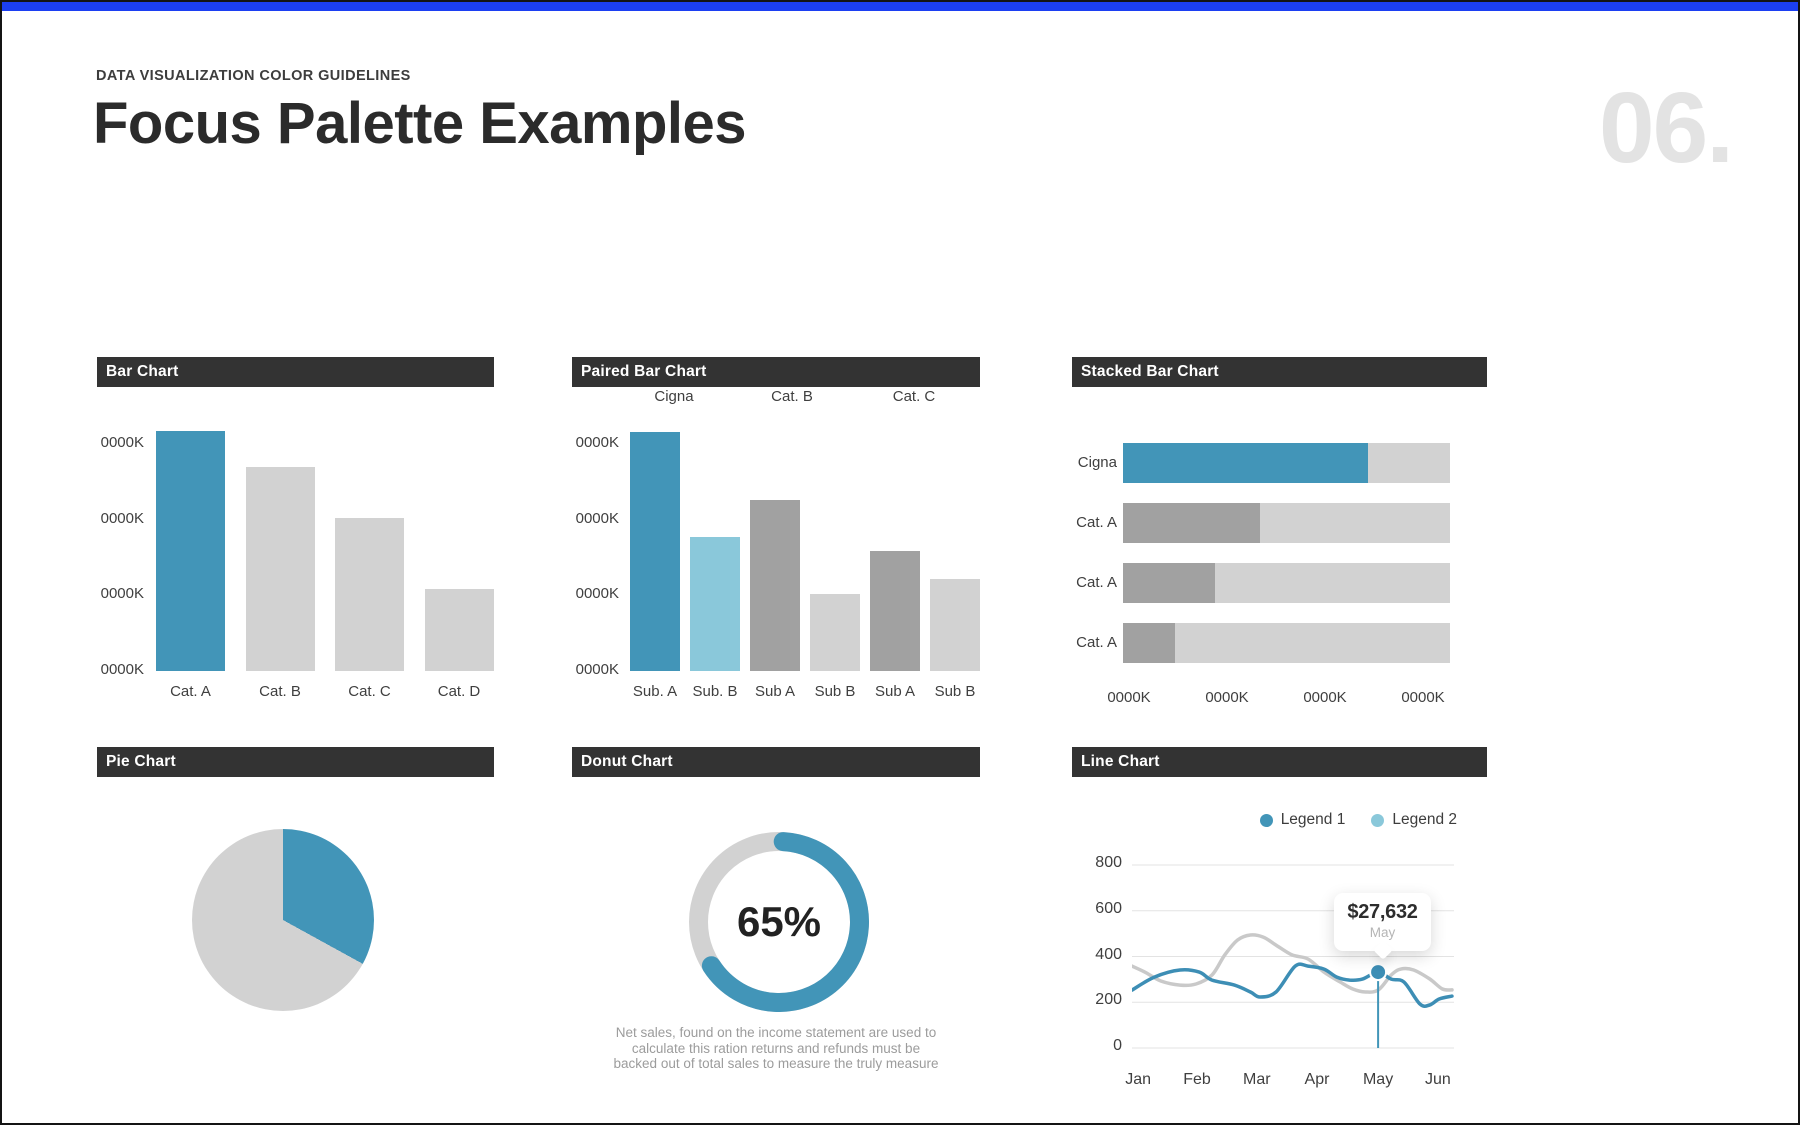 The width and height of the screenshot is (1800, 1125). I want to click on category-label: Sub. A, so click(655, 691).